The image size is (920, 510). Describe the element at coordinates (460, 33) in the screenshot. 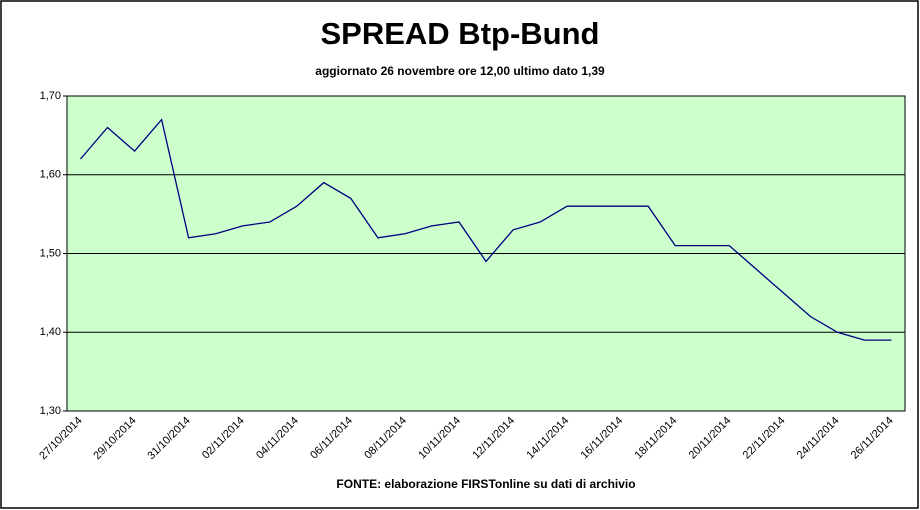

I see `chart-title: SPREAD Btp-Bund` at that location.